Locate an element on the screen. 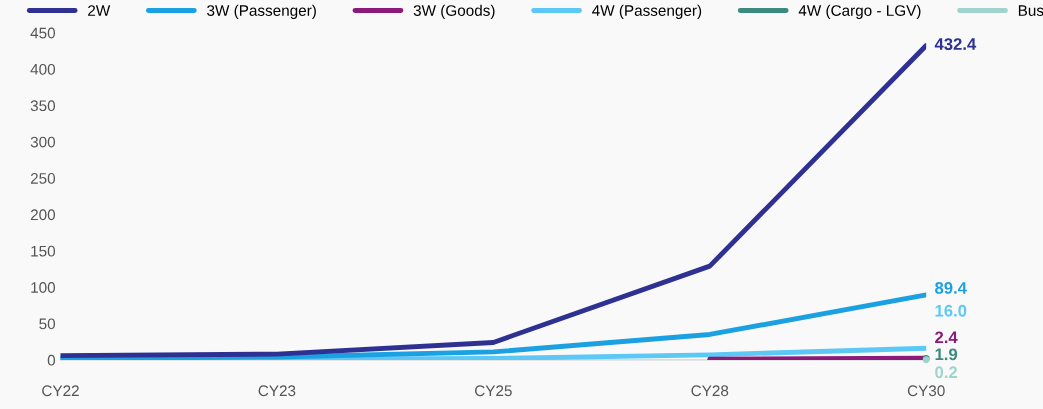  data-label: 89.4 is located at coordinates (951, 288).